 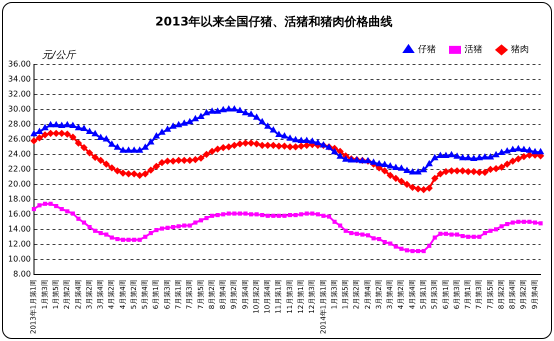 What do you see at coordinates (22, 273) in the screenshot?
I see `y-tick-label: 8.00` at bounding box center [22, 273].